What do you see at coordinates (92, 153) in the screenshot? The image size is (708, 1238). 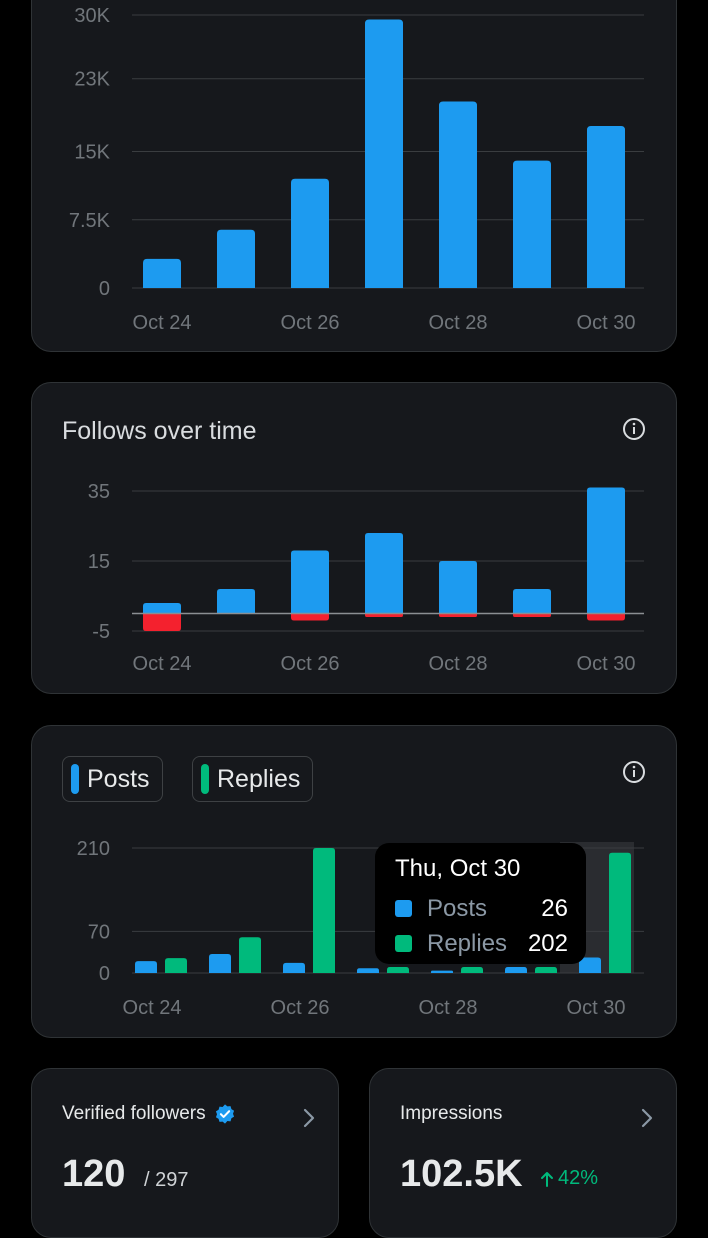 I see `impressions-y-tick-label: 15K` at bounding box center [92, 153].